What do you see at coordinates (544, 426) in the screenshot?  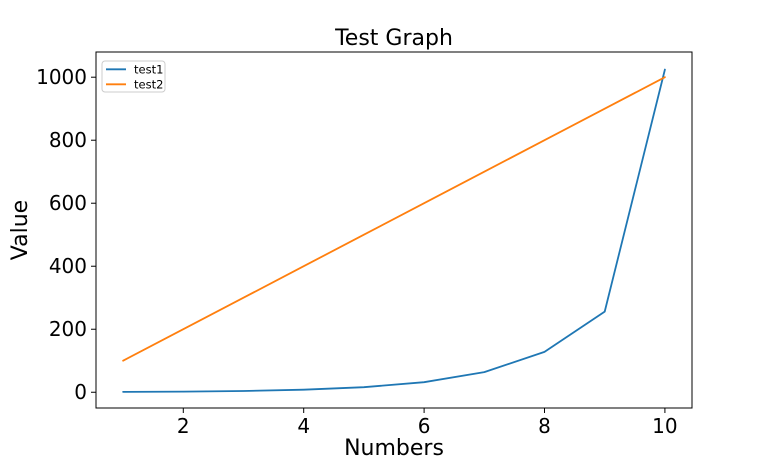 I see `x-tick-label: 8` at bounding box center [544, 426].